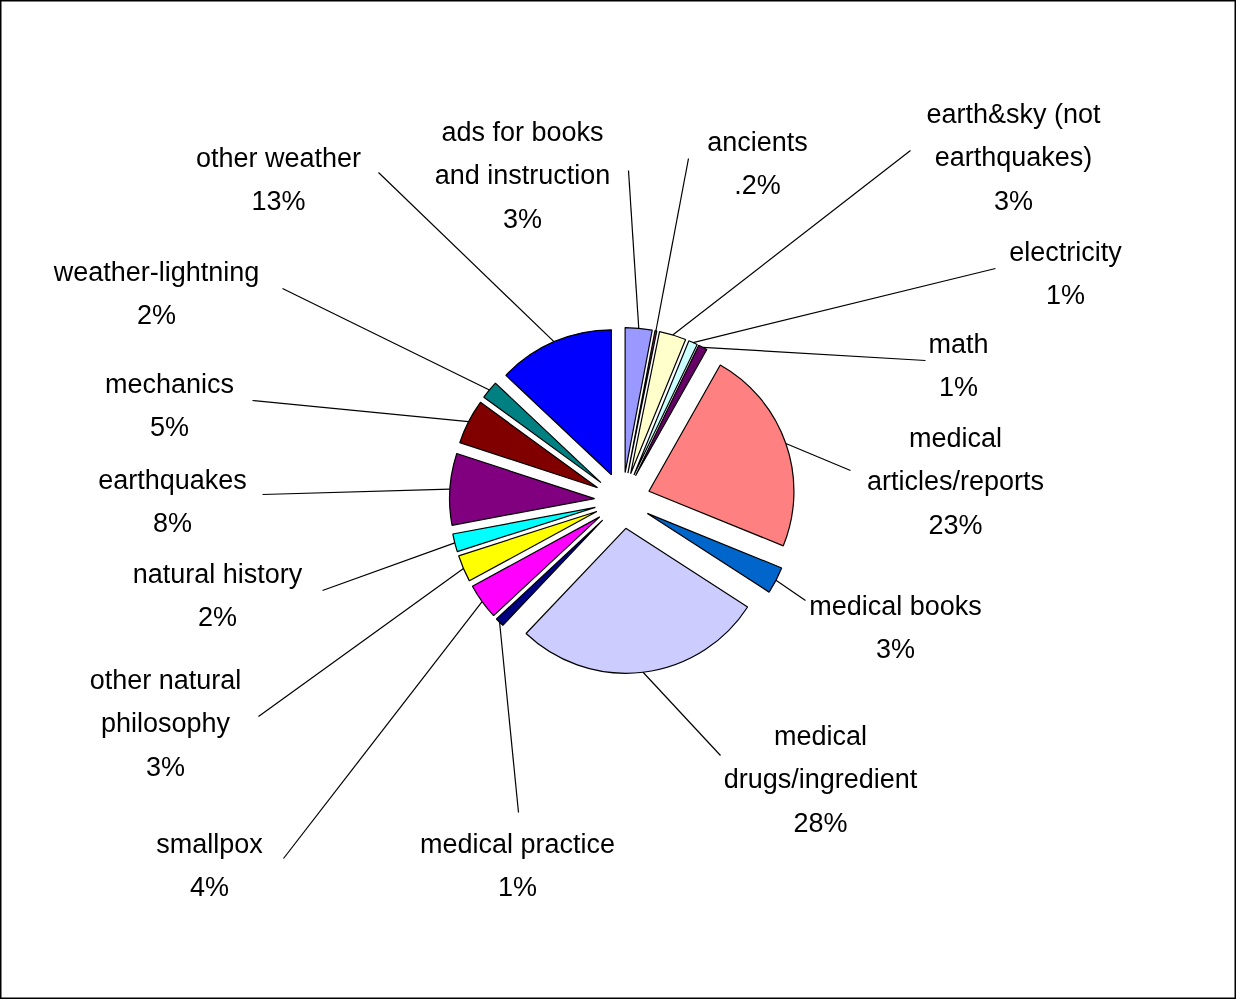  What do you see at coordinates (278, 157) in the screenshot?
I see `slice-label: other weather` at bounding box center [278, 157].